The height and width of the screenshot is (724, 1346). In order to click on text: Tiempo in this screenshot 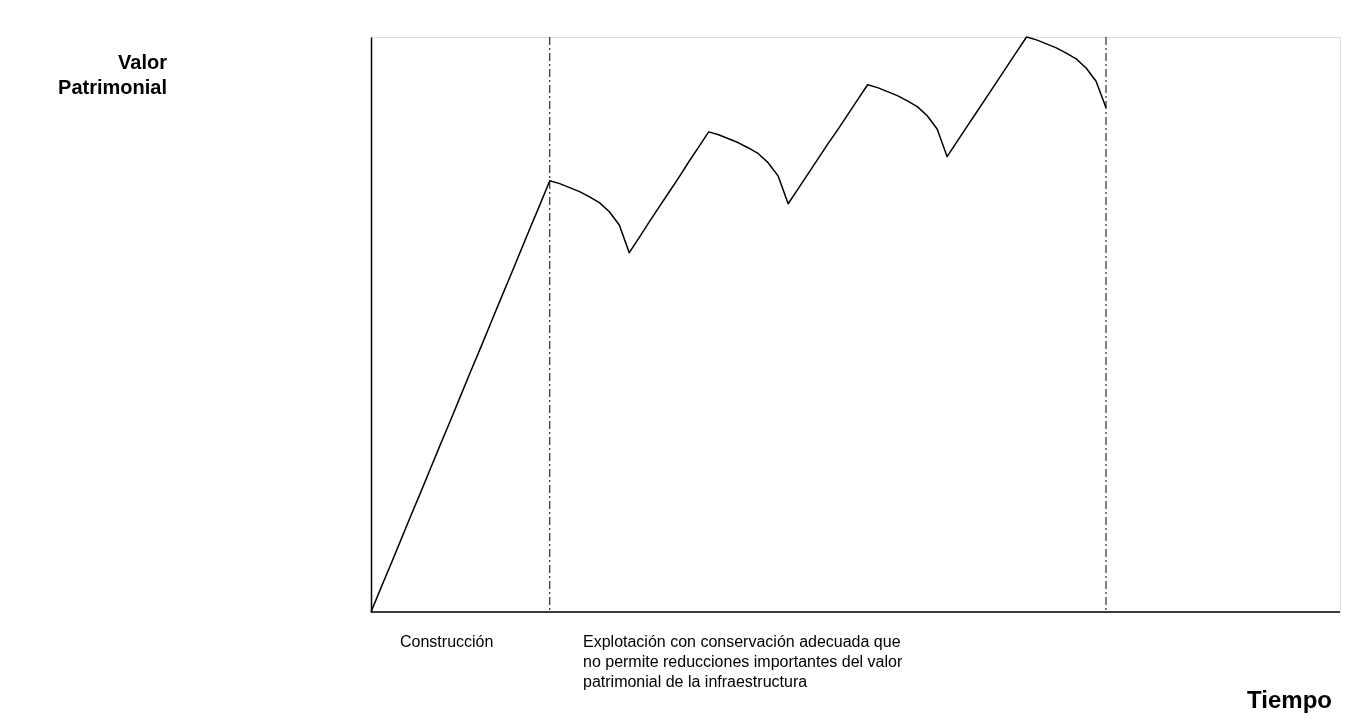, I will do `click(1289, 699)`.